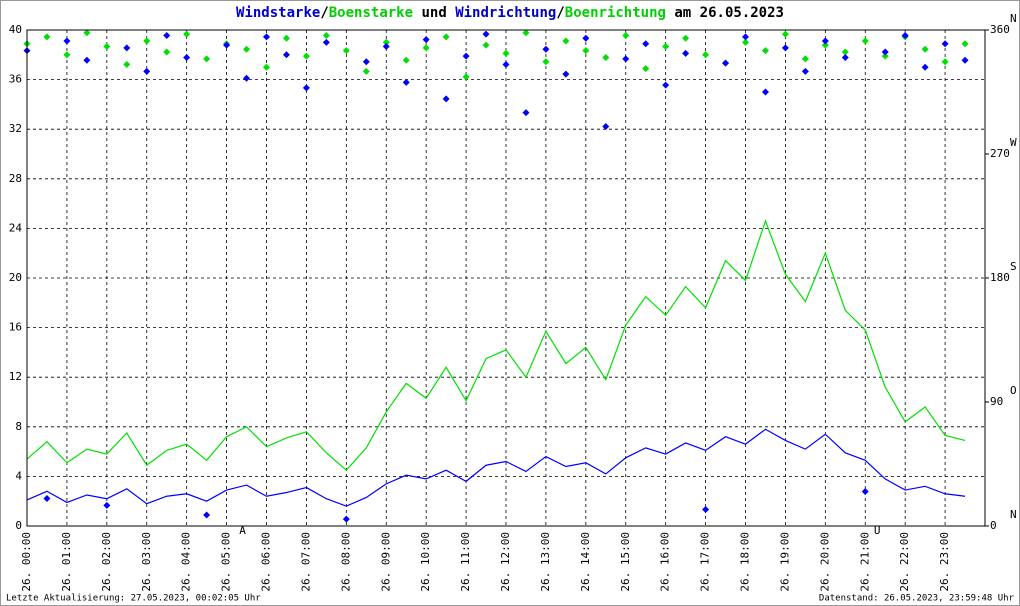 Image resolution: width=1020 pixels, height=606 pixels. Describe the element at coordinates (615, 13) in the screenshot. I see `title-part: Boenrichtung` at that location.